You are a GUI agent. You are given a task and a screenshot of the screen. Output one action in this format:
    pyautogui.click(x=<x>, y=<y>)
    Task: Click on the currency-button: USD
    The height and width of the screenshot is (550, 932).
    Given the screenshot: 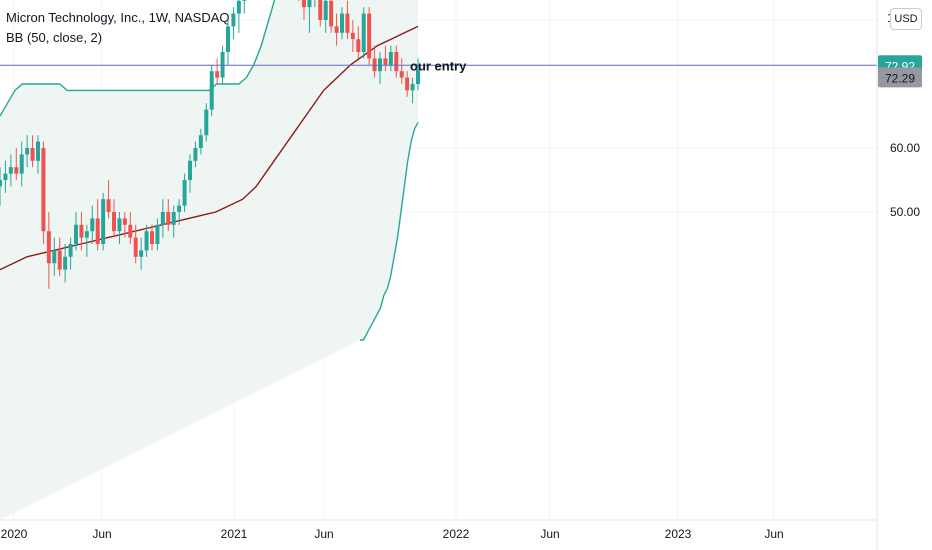 What is the action you would take?
    pyautogui.click(x=906, y=19)
    